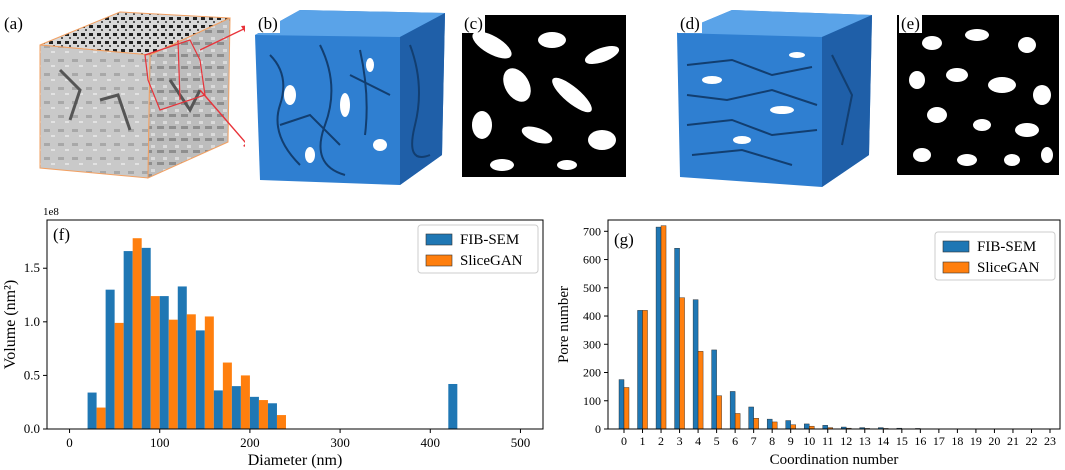  I want to click on slicegan-pore-3d-image, so click(774, 98).